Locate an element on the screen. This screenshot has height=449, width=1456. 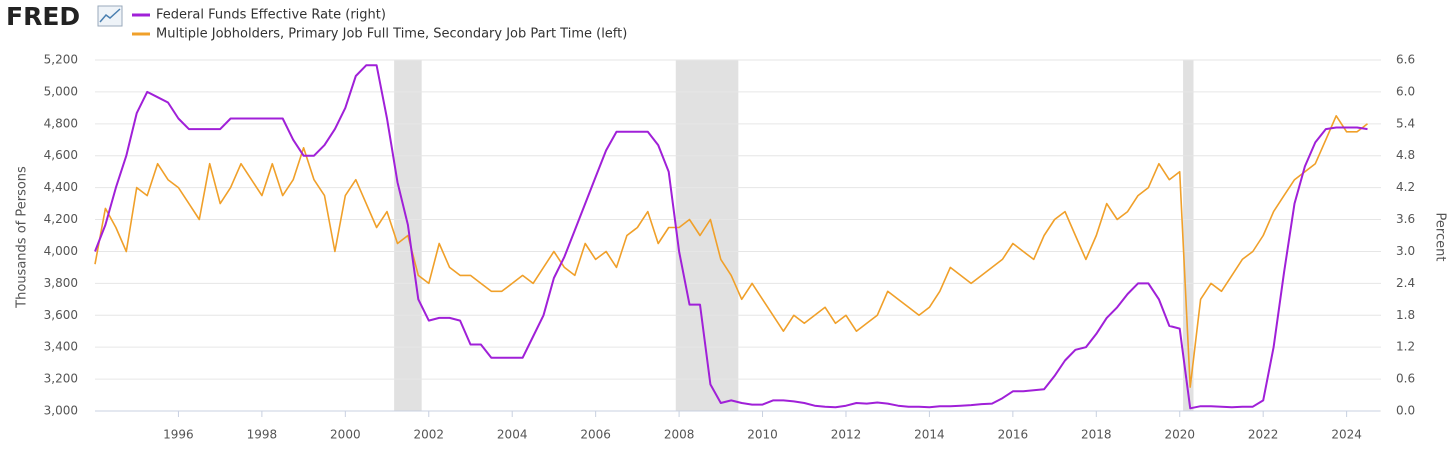
x-tick-label: 1996 is located at coordinates (178, 435).